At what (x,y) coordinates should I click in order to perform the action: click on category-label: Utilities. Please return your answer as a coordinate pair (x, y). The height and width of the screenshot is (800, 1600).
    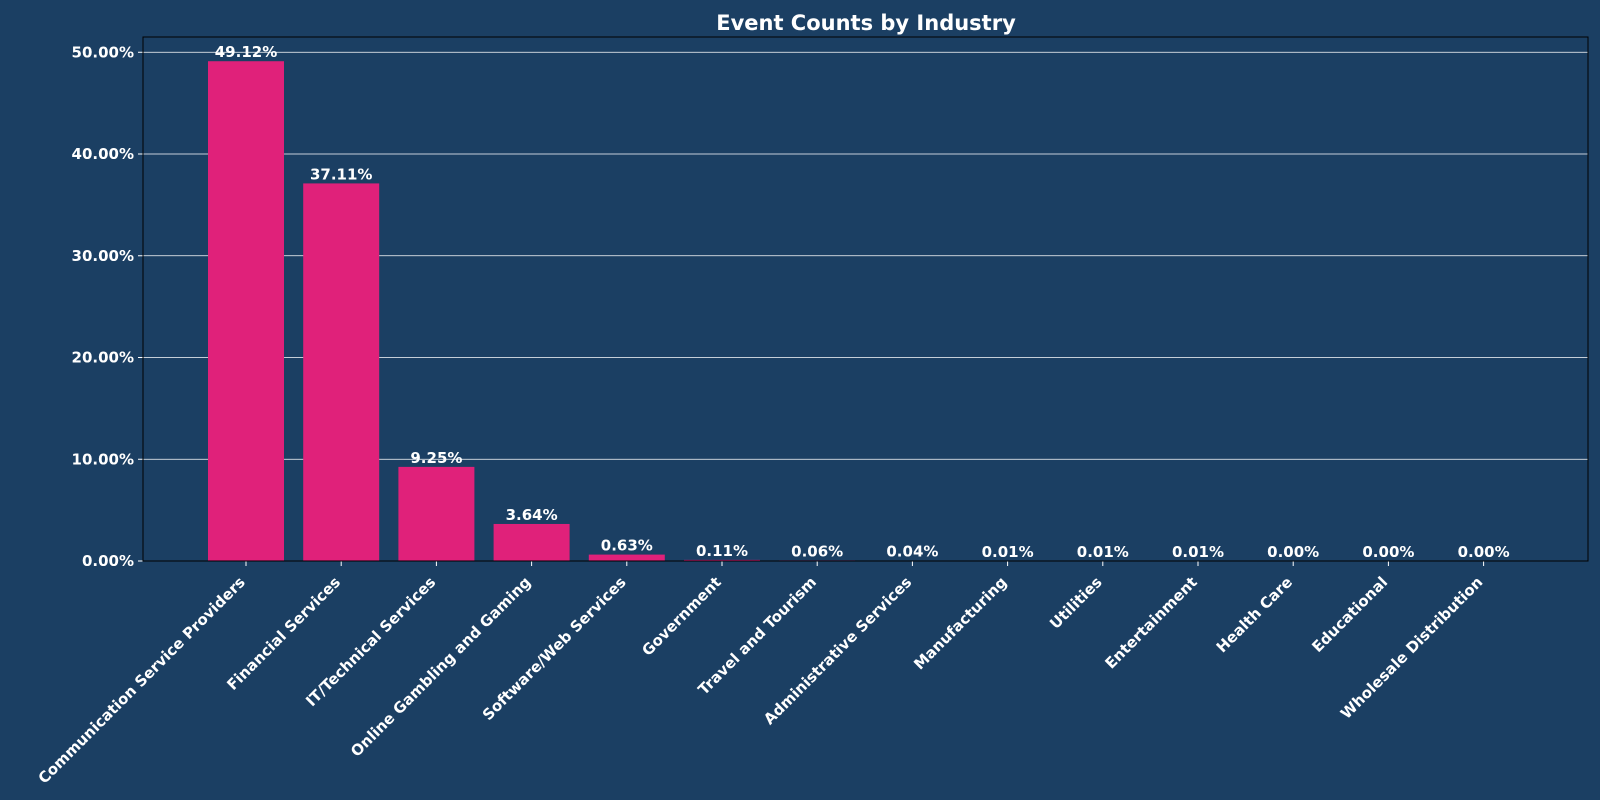
    Looking at the image, I should click on (1076, 603).